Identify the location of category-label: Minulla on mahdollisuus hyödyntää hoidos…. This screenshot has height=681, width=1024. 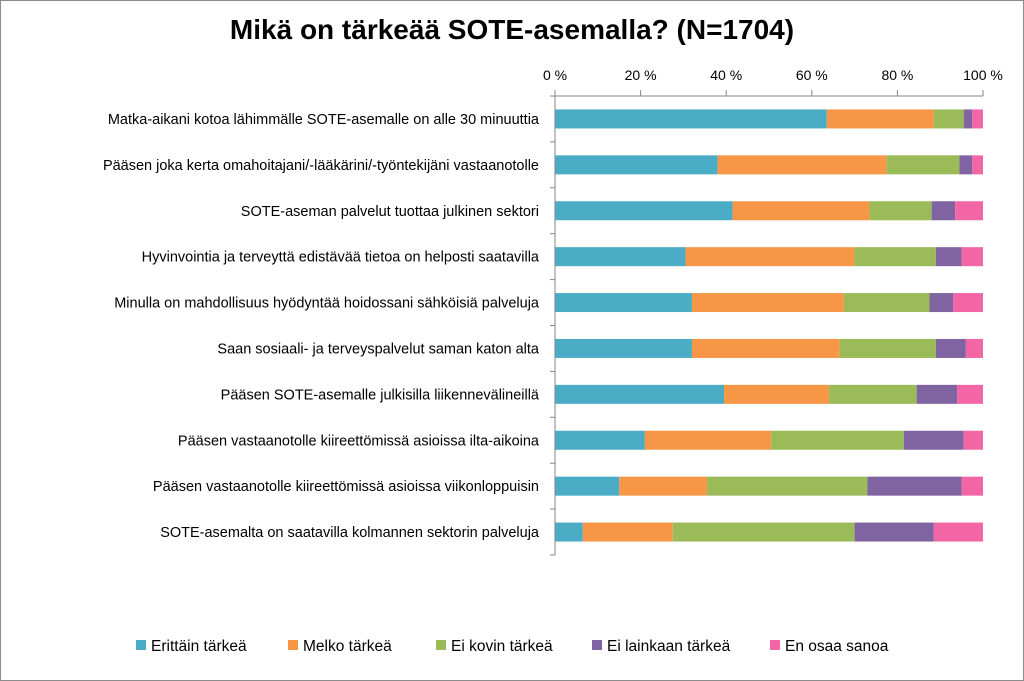
(327, 304).